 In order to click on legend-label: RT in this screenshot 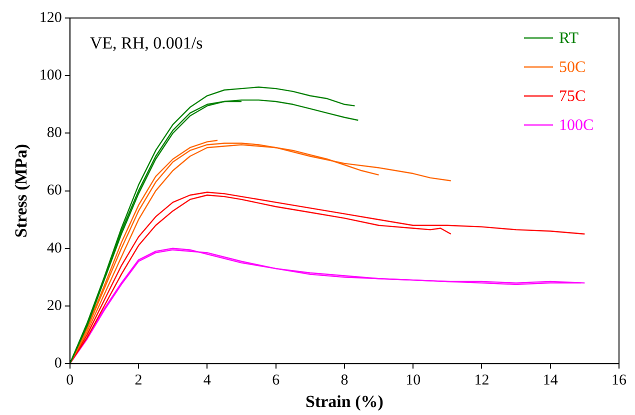, I will do `click(569, 39)`.